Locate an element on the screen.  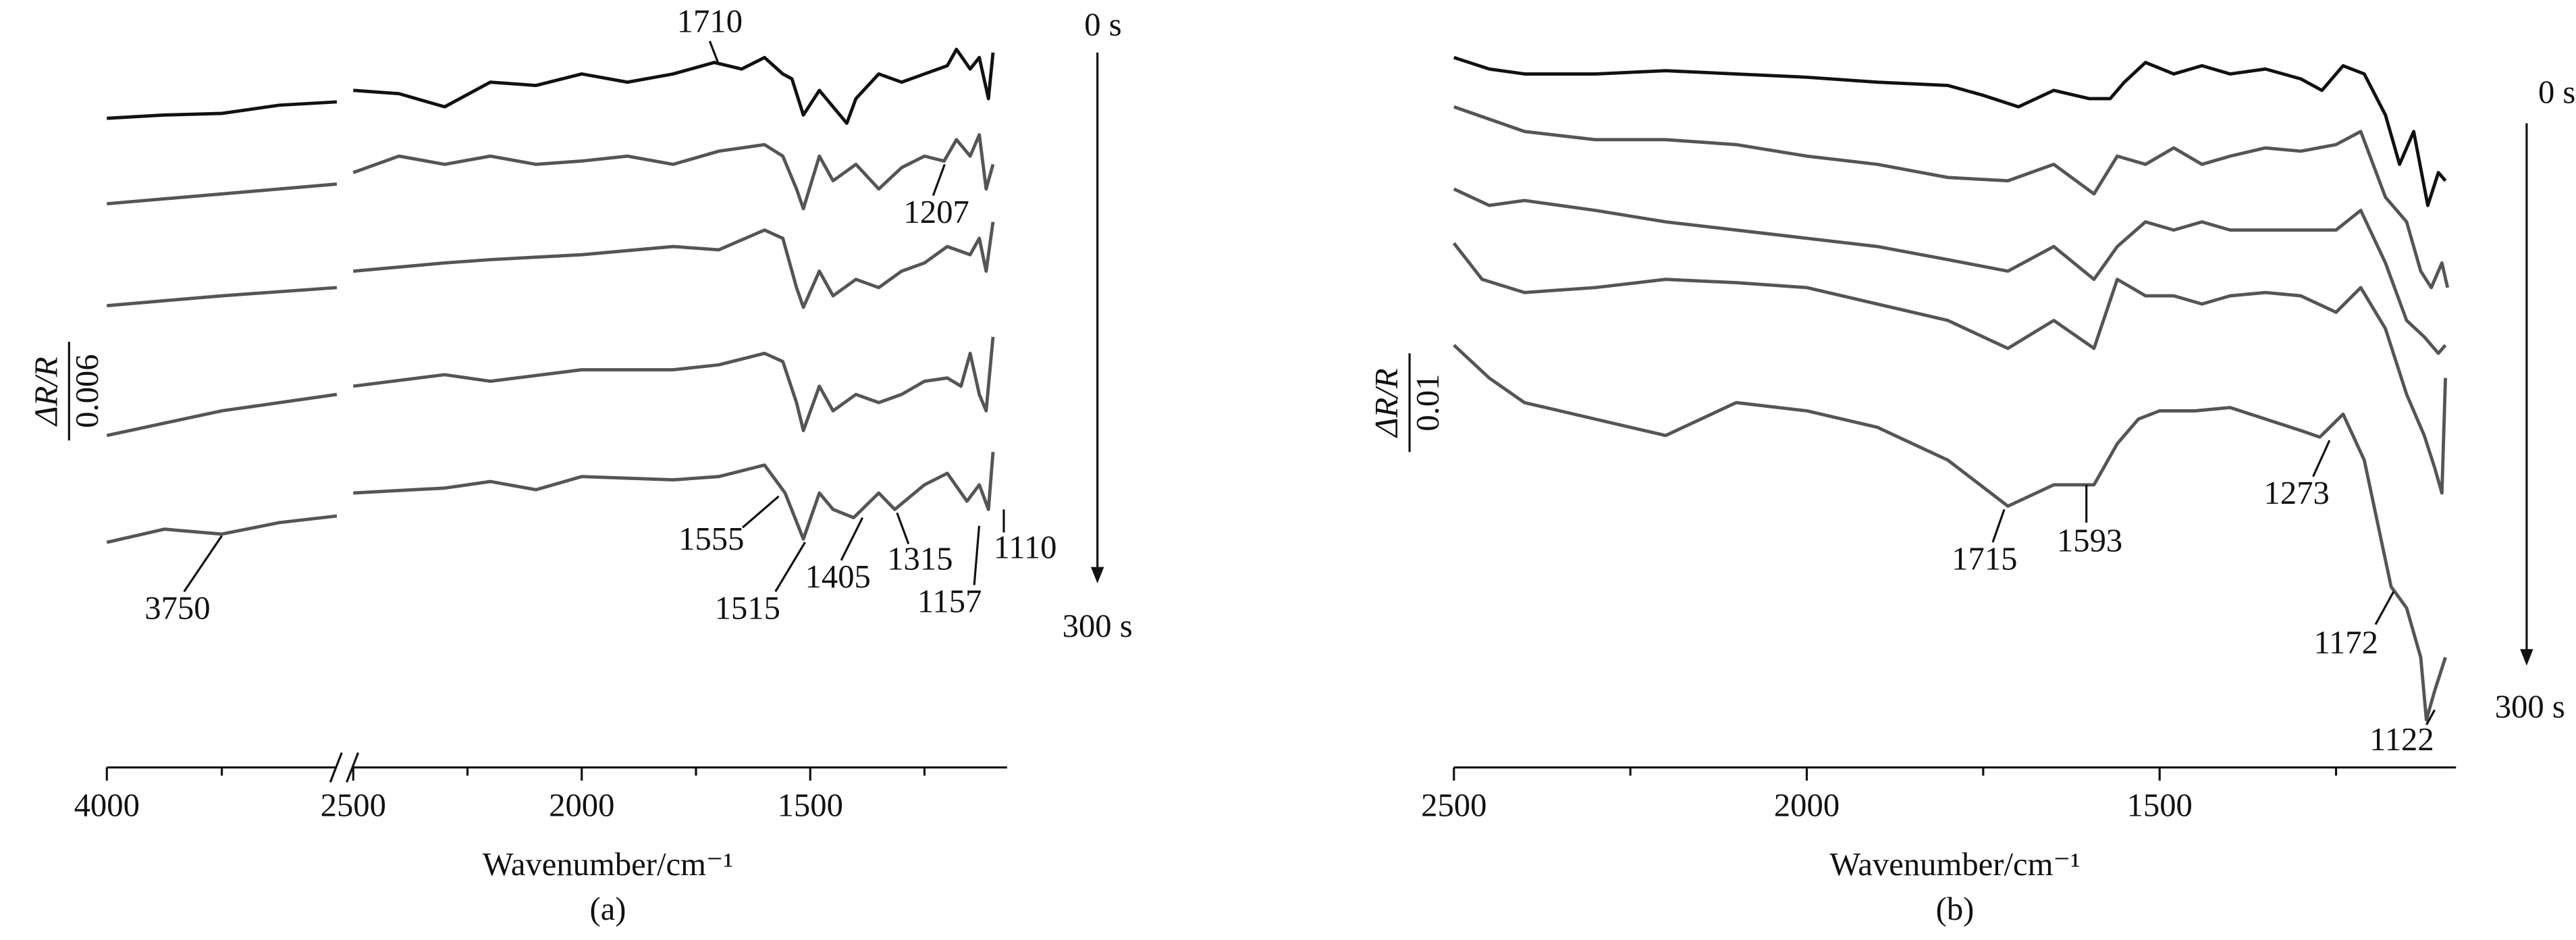
annotation: 3750 is located at coordinates (177, 608).